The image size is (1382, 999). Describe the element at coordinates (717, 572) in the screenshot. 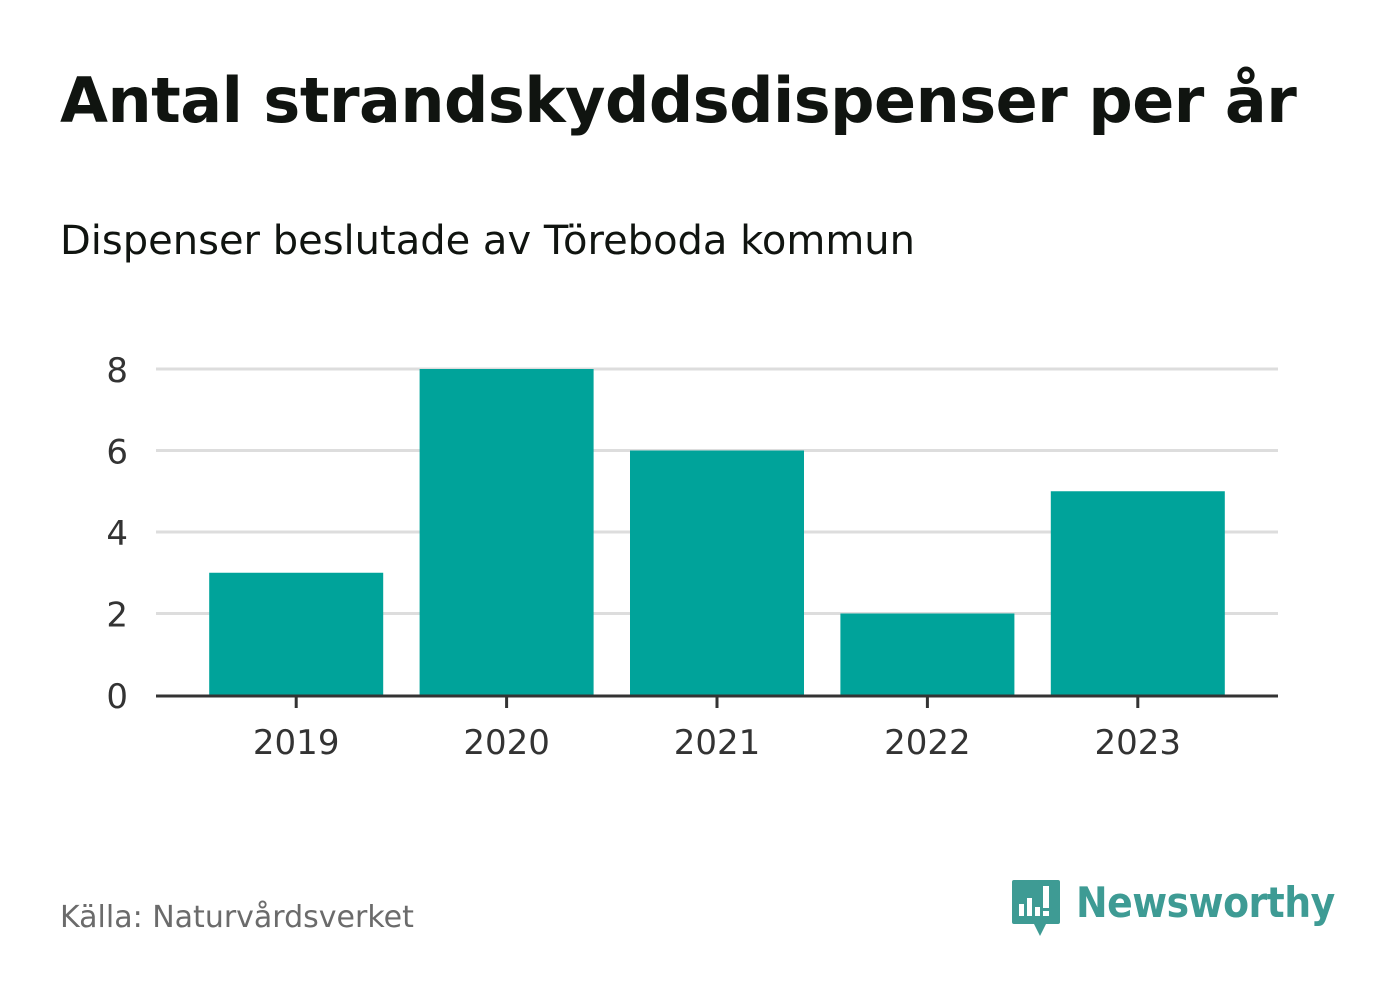

I see `bar-2021` at that location.